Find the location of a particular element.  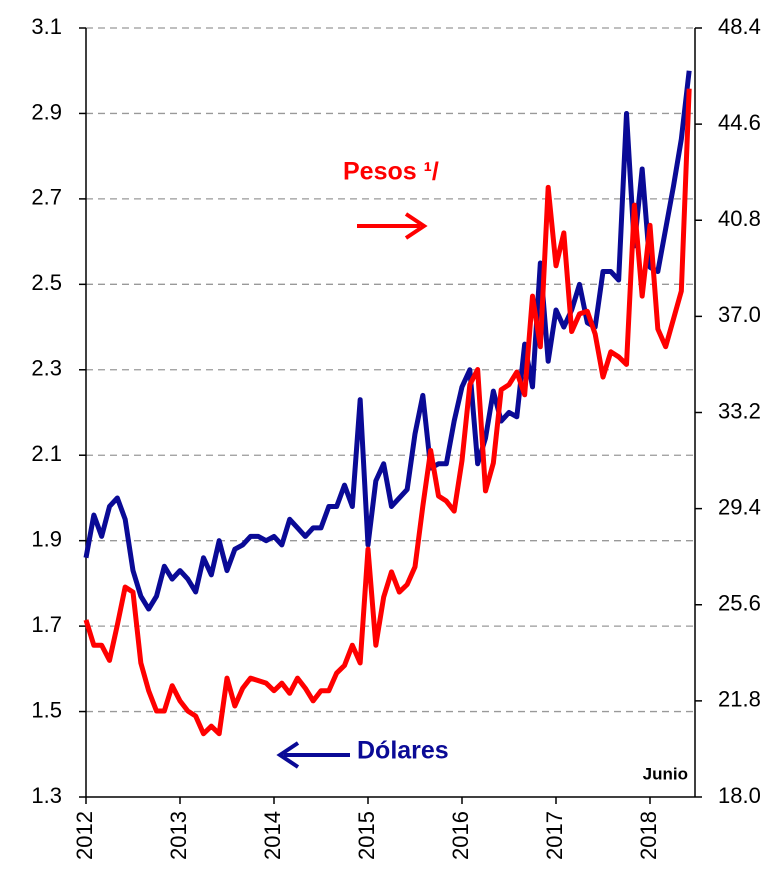

y2-tick-label: 25.6 is located at coordinates (739, 603).